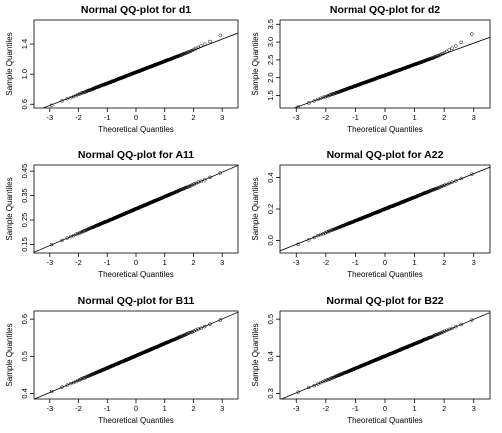 Image resolution: width=502 pixels, height=433 pixels. What do you see at coordinates (270, 209) in the screenshot?
I see `y-tick-label: 0.2` at bounding box center [270, 209].